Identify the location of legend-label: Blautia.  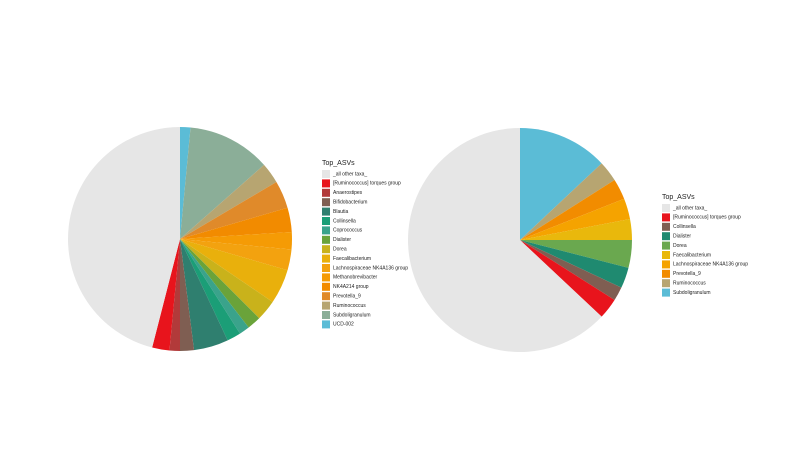
(341, 212).